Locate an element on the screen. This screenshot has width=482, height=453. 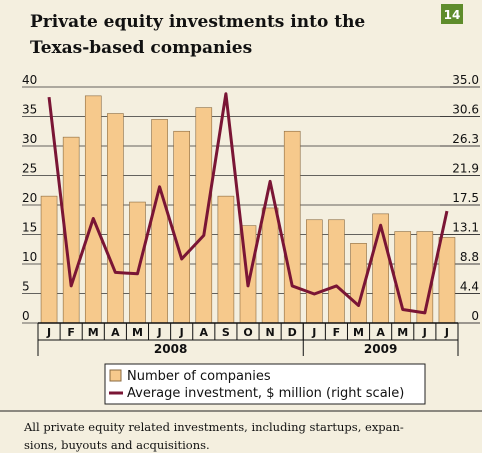
y2-tick-label: 26.3 is located at coordinates (465, 139).